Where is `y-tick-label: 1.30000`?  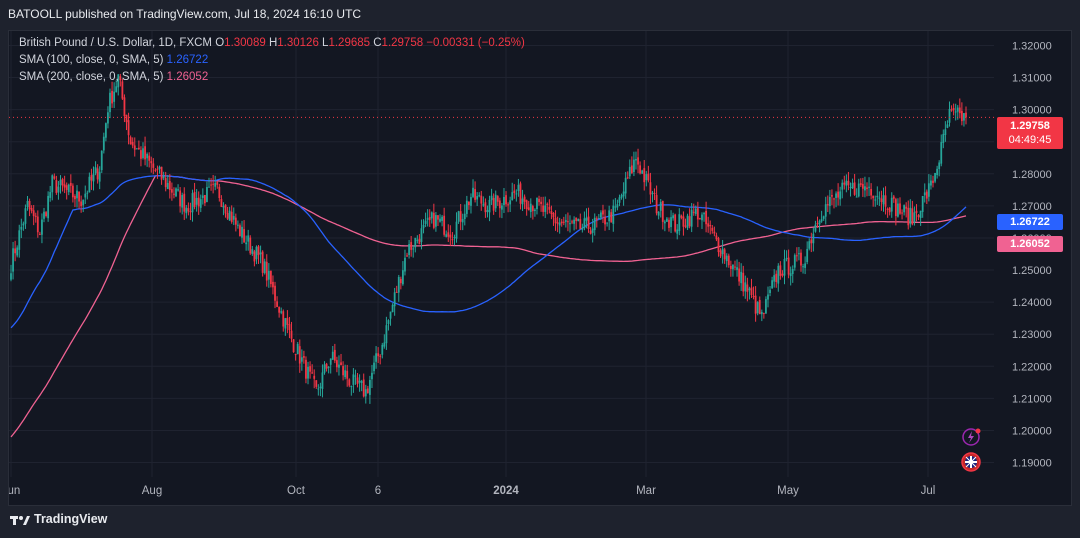 y-tick-label: 1.30000 is located at coordinates (1032, 111).